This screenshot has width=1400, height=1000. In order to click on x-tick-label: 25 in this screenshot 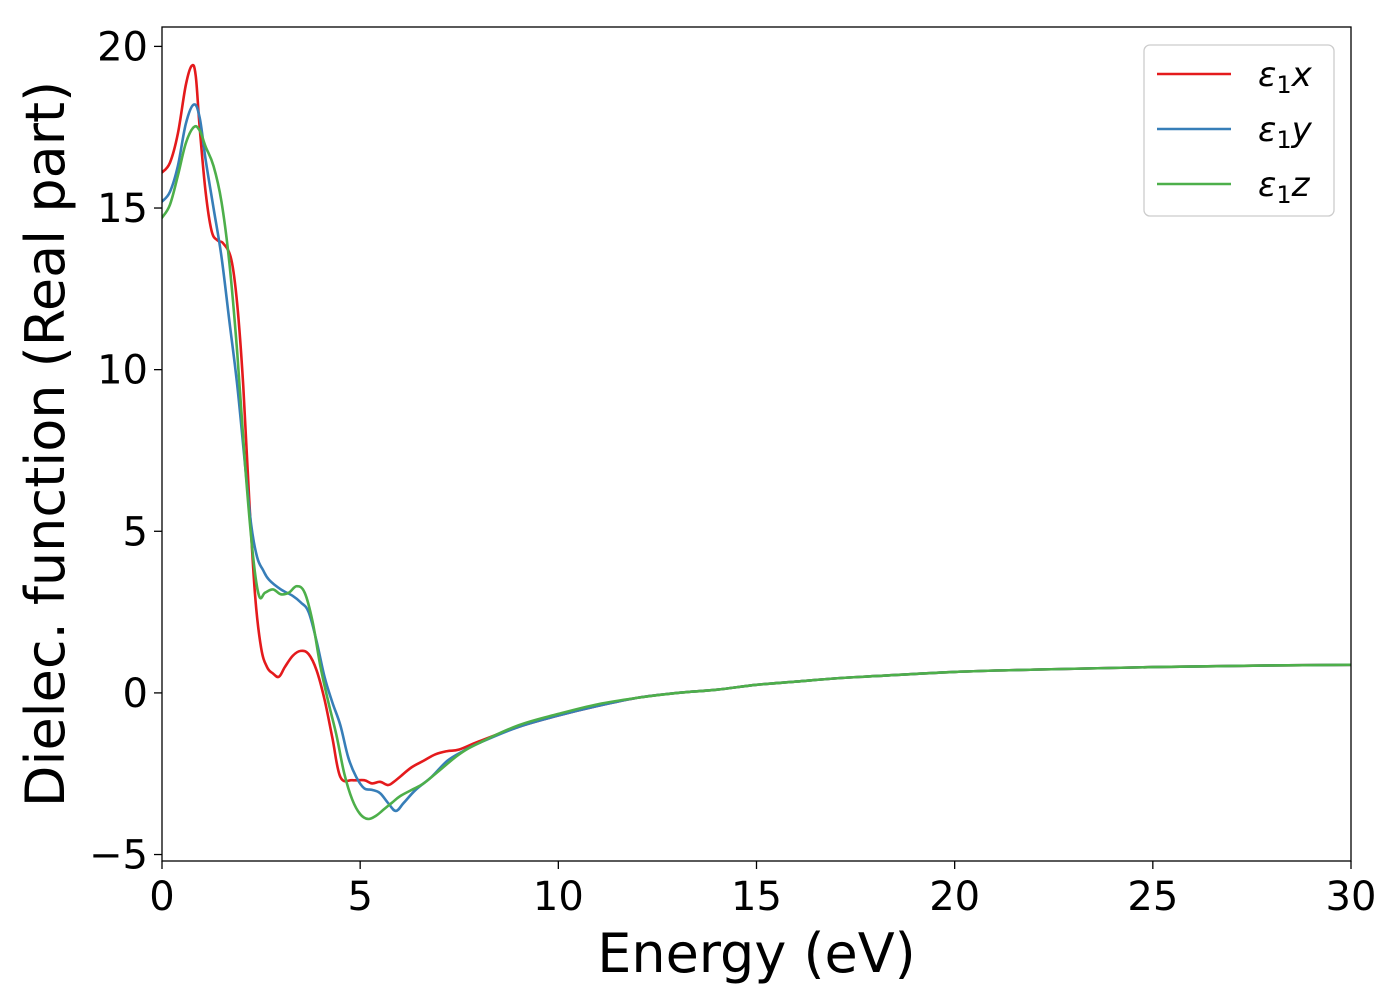, I will do `click(1152, 897)`.